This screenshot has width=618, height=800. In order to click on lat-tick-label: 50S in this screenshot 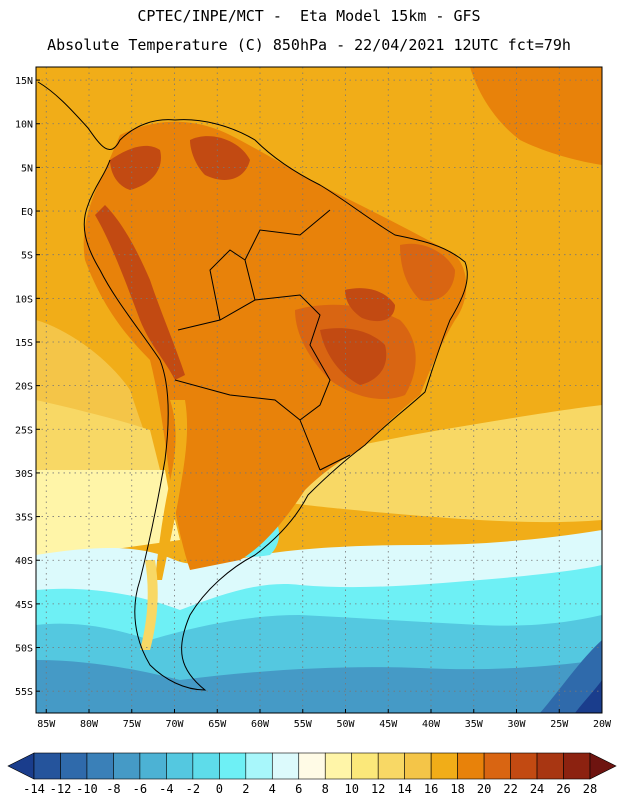, I will do `click(24, 649)`.